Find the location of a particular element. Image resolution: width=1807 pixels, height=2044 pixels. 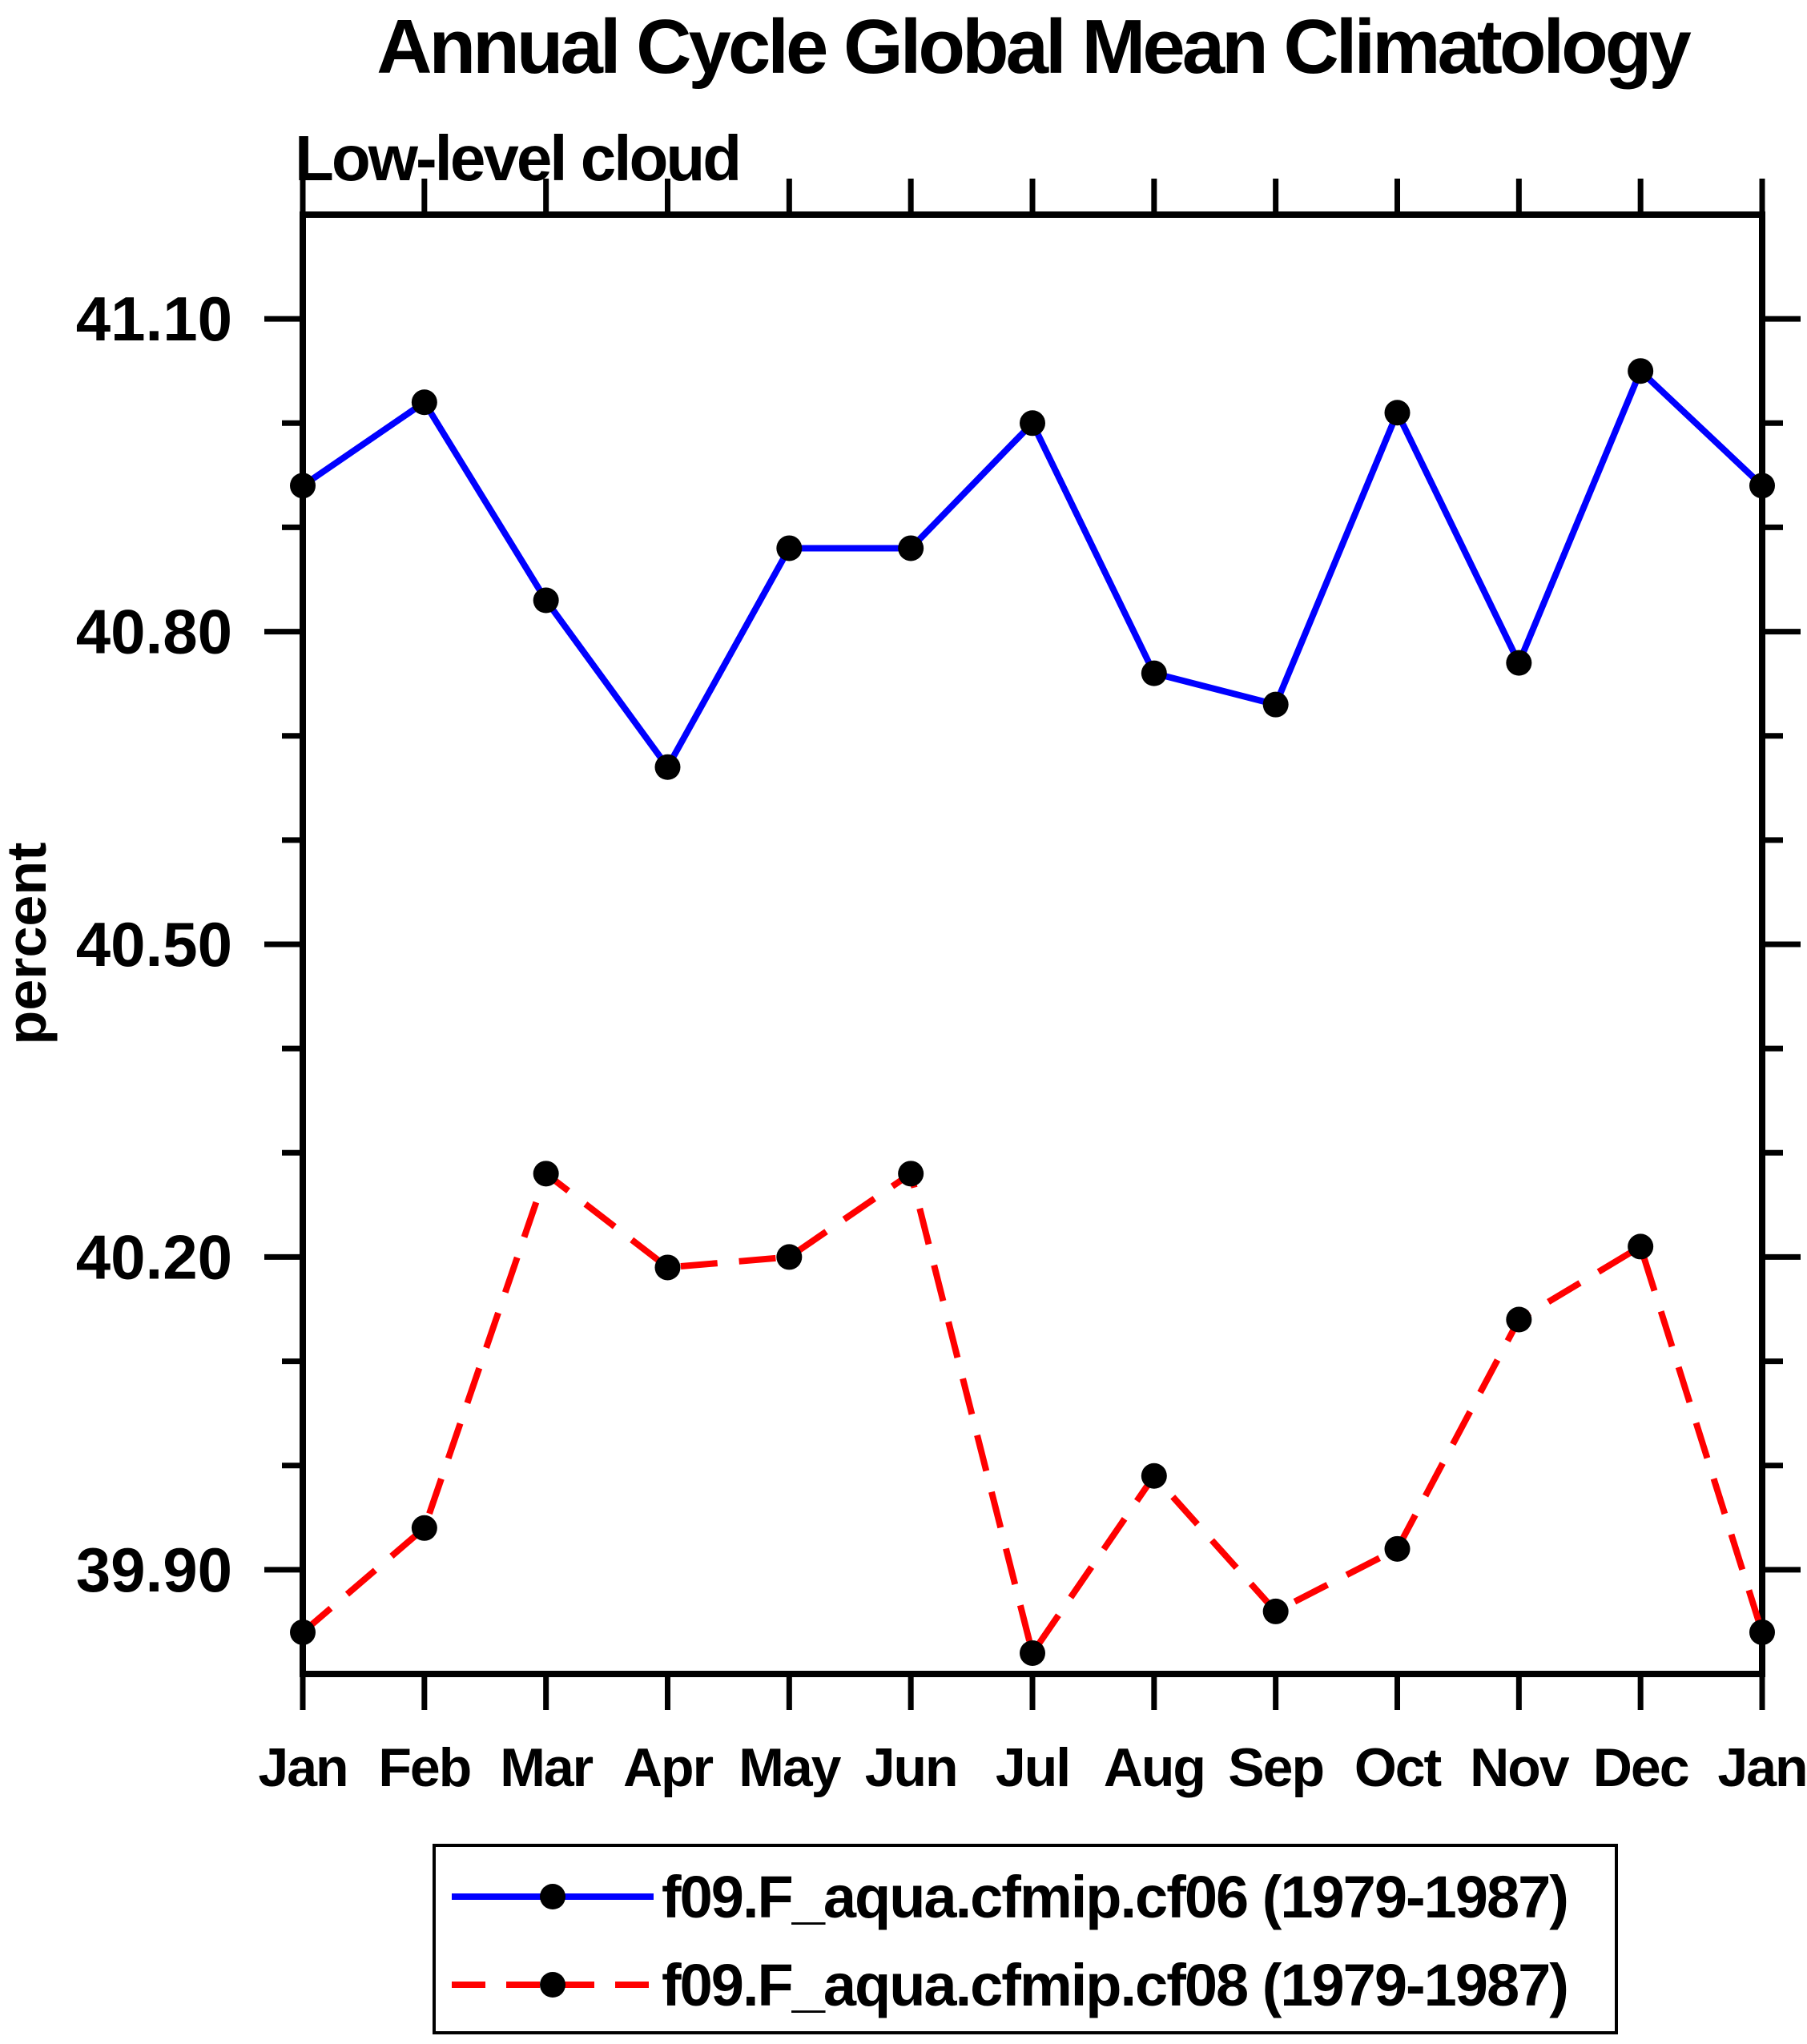

legend-sample-cf06 is located at coordinates (553, 1896).